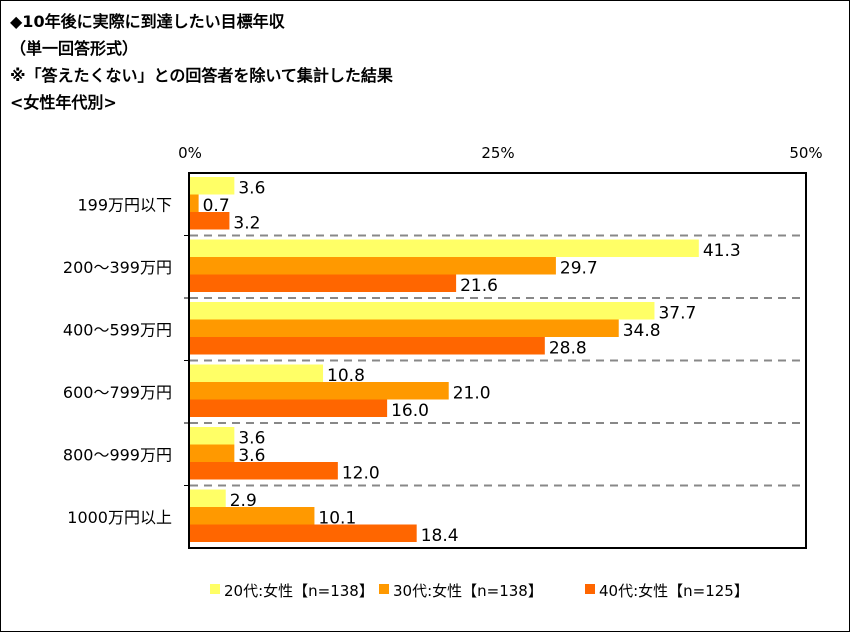  I want to click on x-tick-label: 0%, so click(190, 153).